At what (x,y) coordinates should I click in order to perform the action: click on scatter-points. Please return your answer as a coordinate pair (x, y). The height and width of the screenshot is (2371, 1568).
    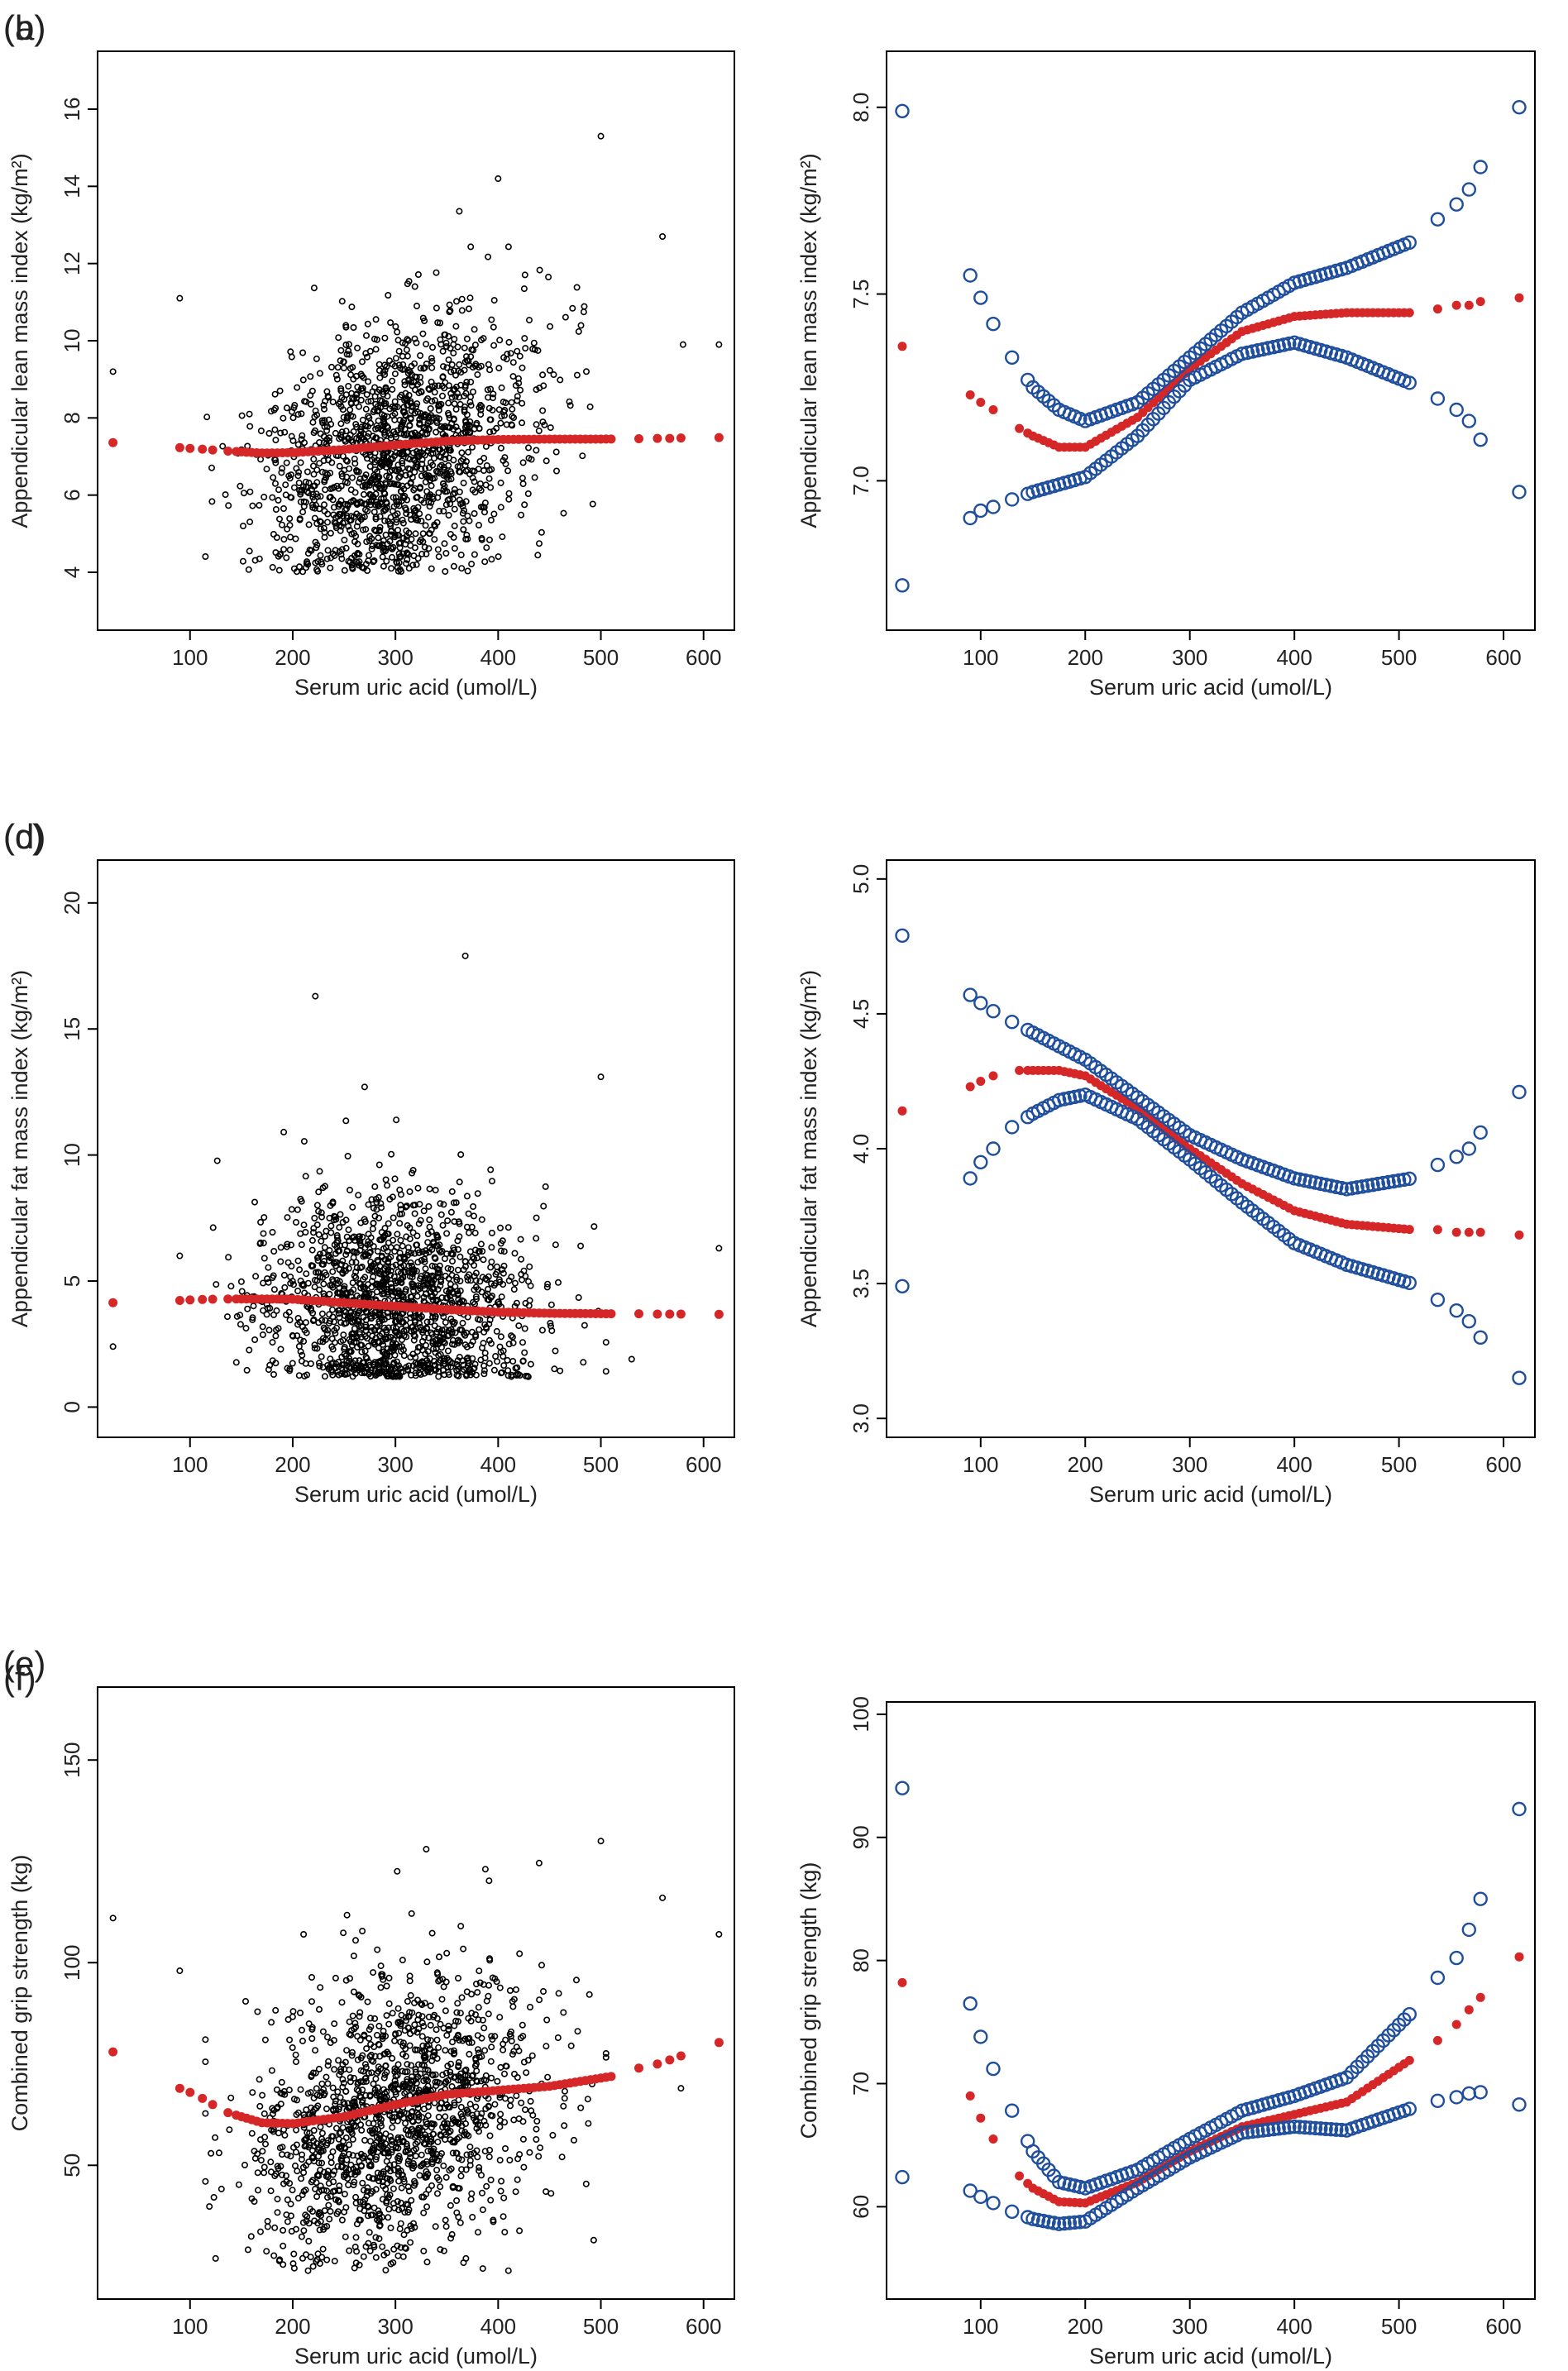
    Looking at the image, I should click on (416, 354).